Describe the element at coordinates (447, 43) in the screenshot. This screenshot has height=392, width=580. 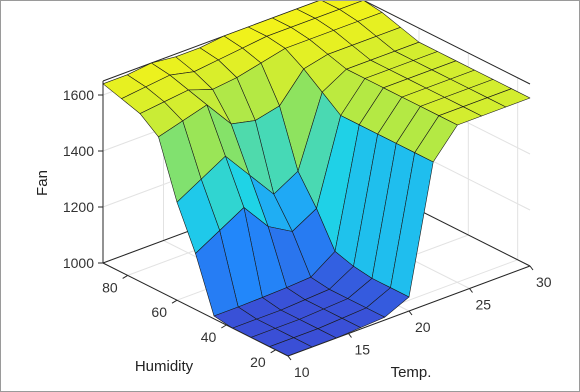
I see `axis-edge` at that location.